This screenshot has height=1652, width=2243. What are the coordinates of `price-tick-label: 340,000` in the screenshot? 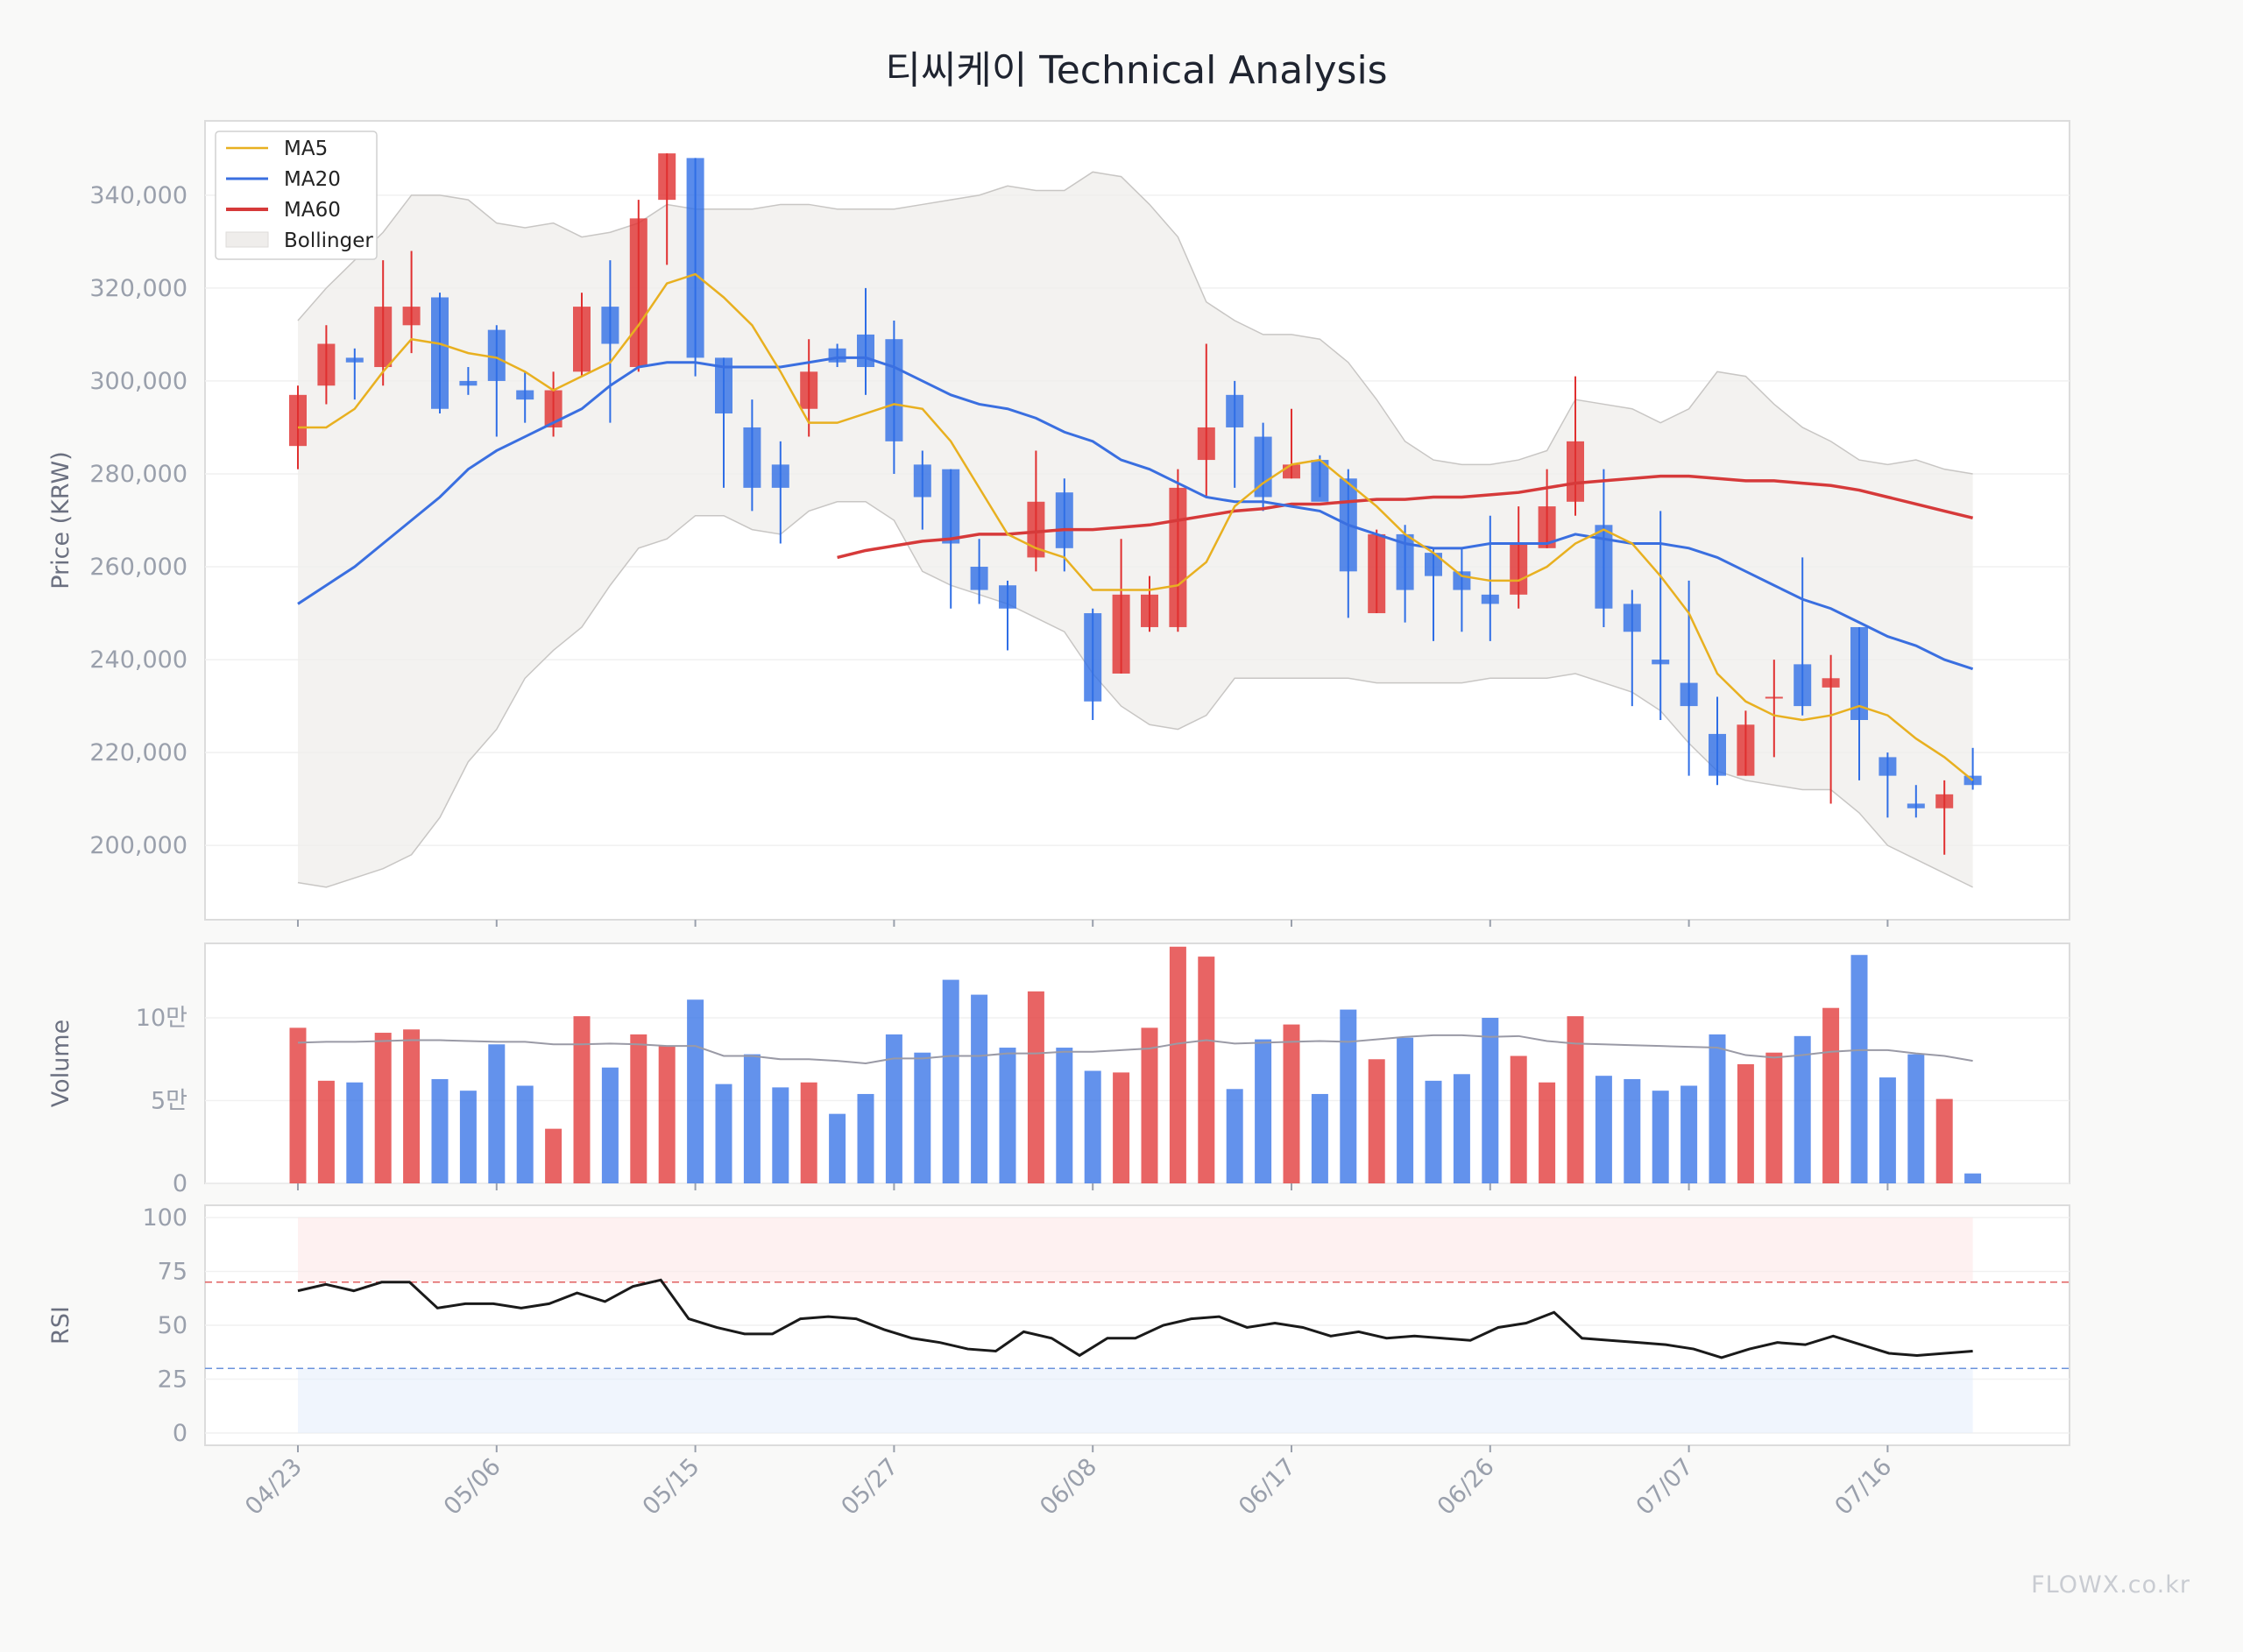 It's located at (138, 195).